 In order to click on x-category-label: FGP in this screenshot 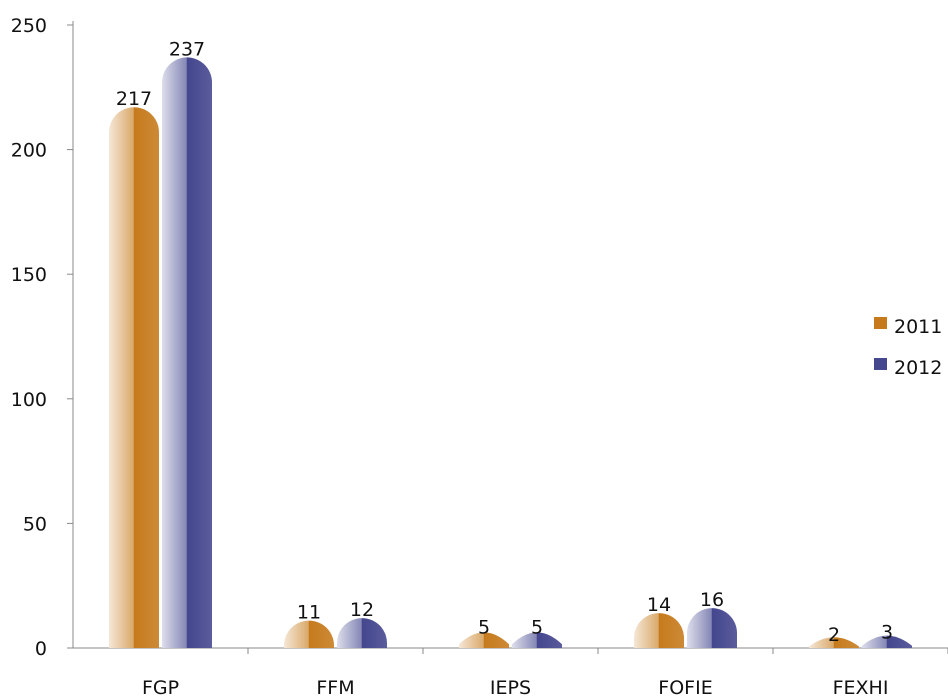, I will do `click(160, 687)`.